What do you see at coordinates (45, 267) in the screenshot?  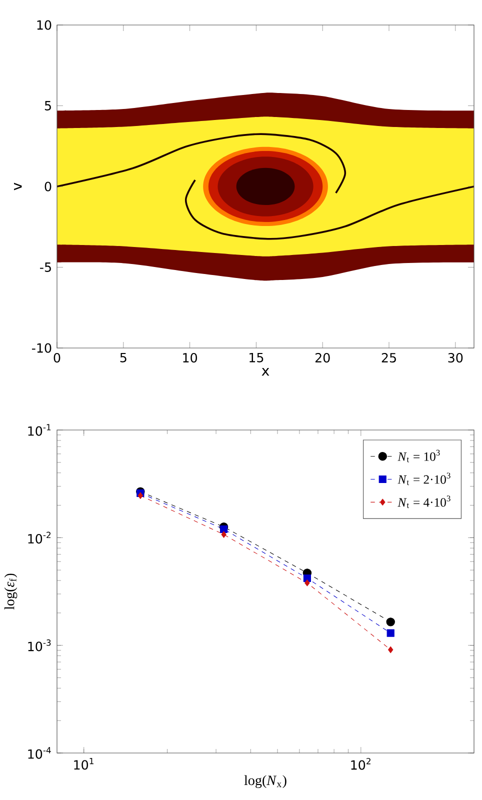 I see `y-tick-label: -5` at bounding box center [45, 267].